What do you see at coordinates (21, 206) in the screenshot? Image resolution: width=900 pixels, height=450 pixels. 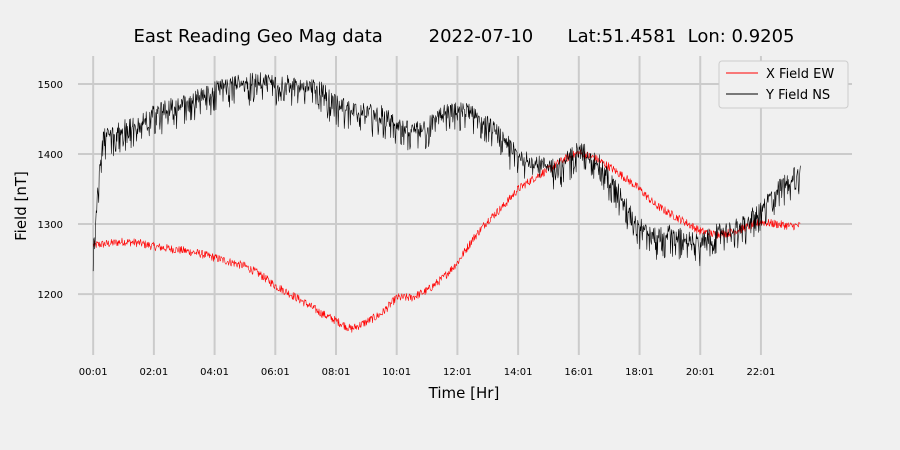 I see `y-axis-label: Field [nT]` at bounding box center [21, 206].